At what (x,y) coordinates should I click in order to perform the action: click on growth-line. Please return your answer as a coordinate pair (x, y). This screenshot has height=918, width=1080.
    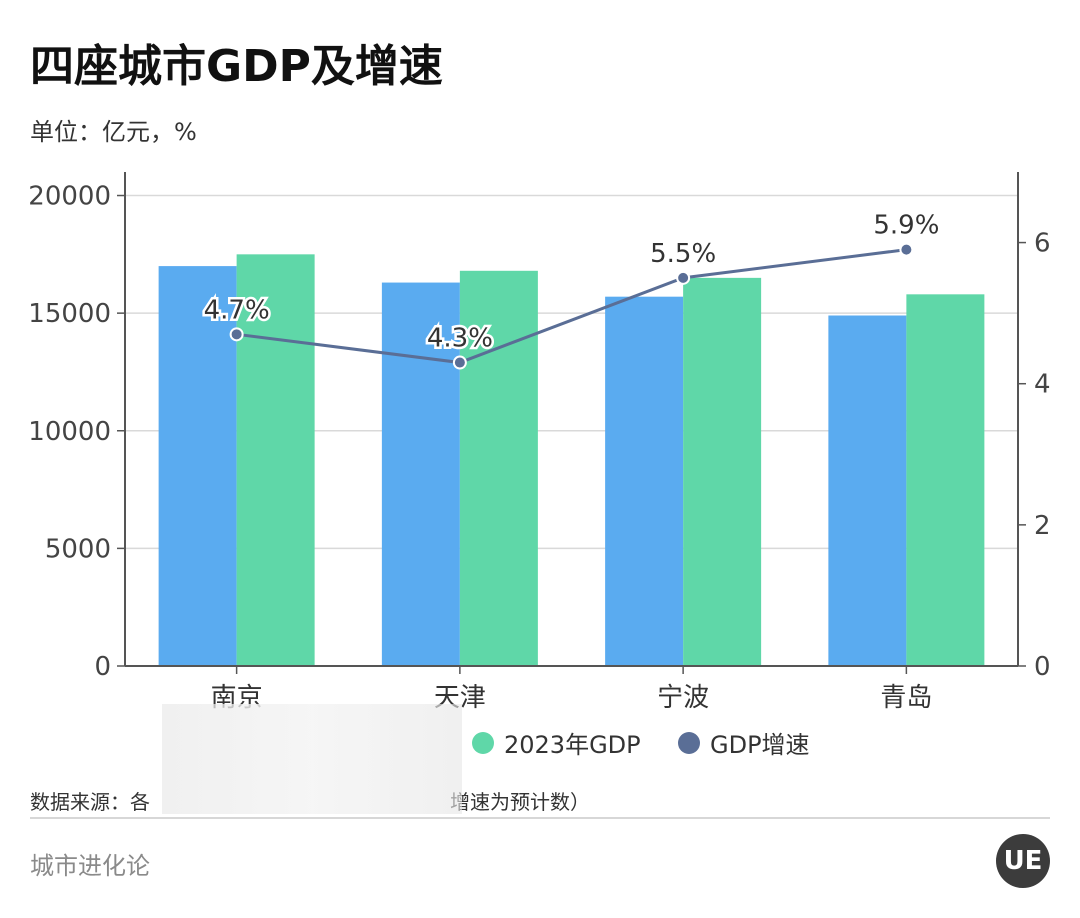
    Looking at the image, I should click on (571, 306).